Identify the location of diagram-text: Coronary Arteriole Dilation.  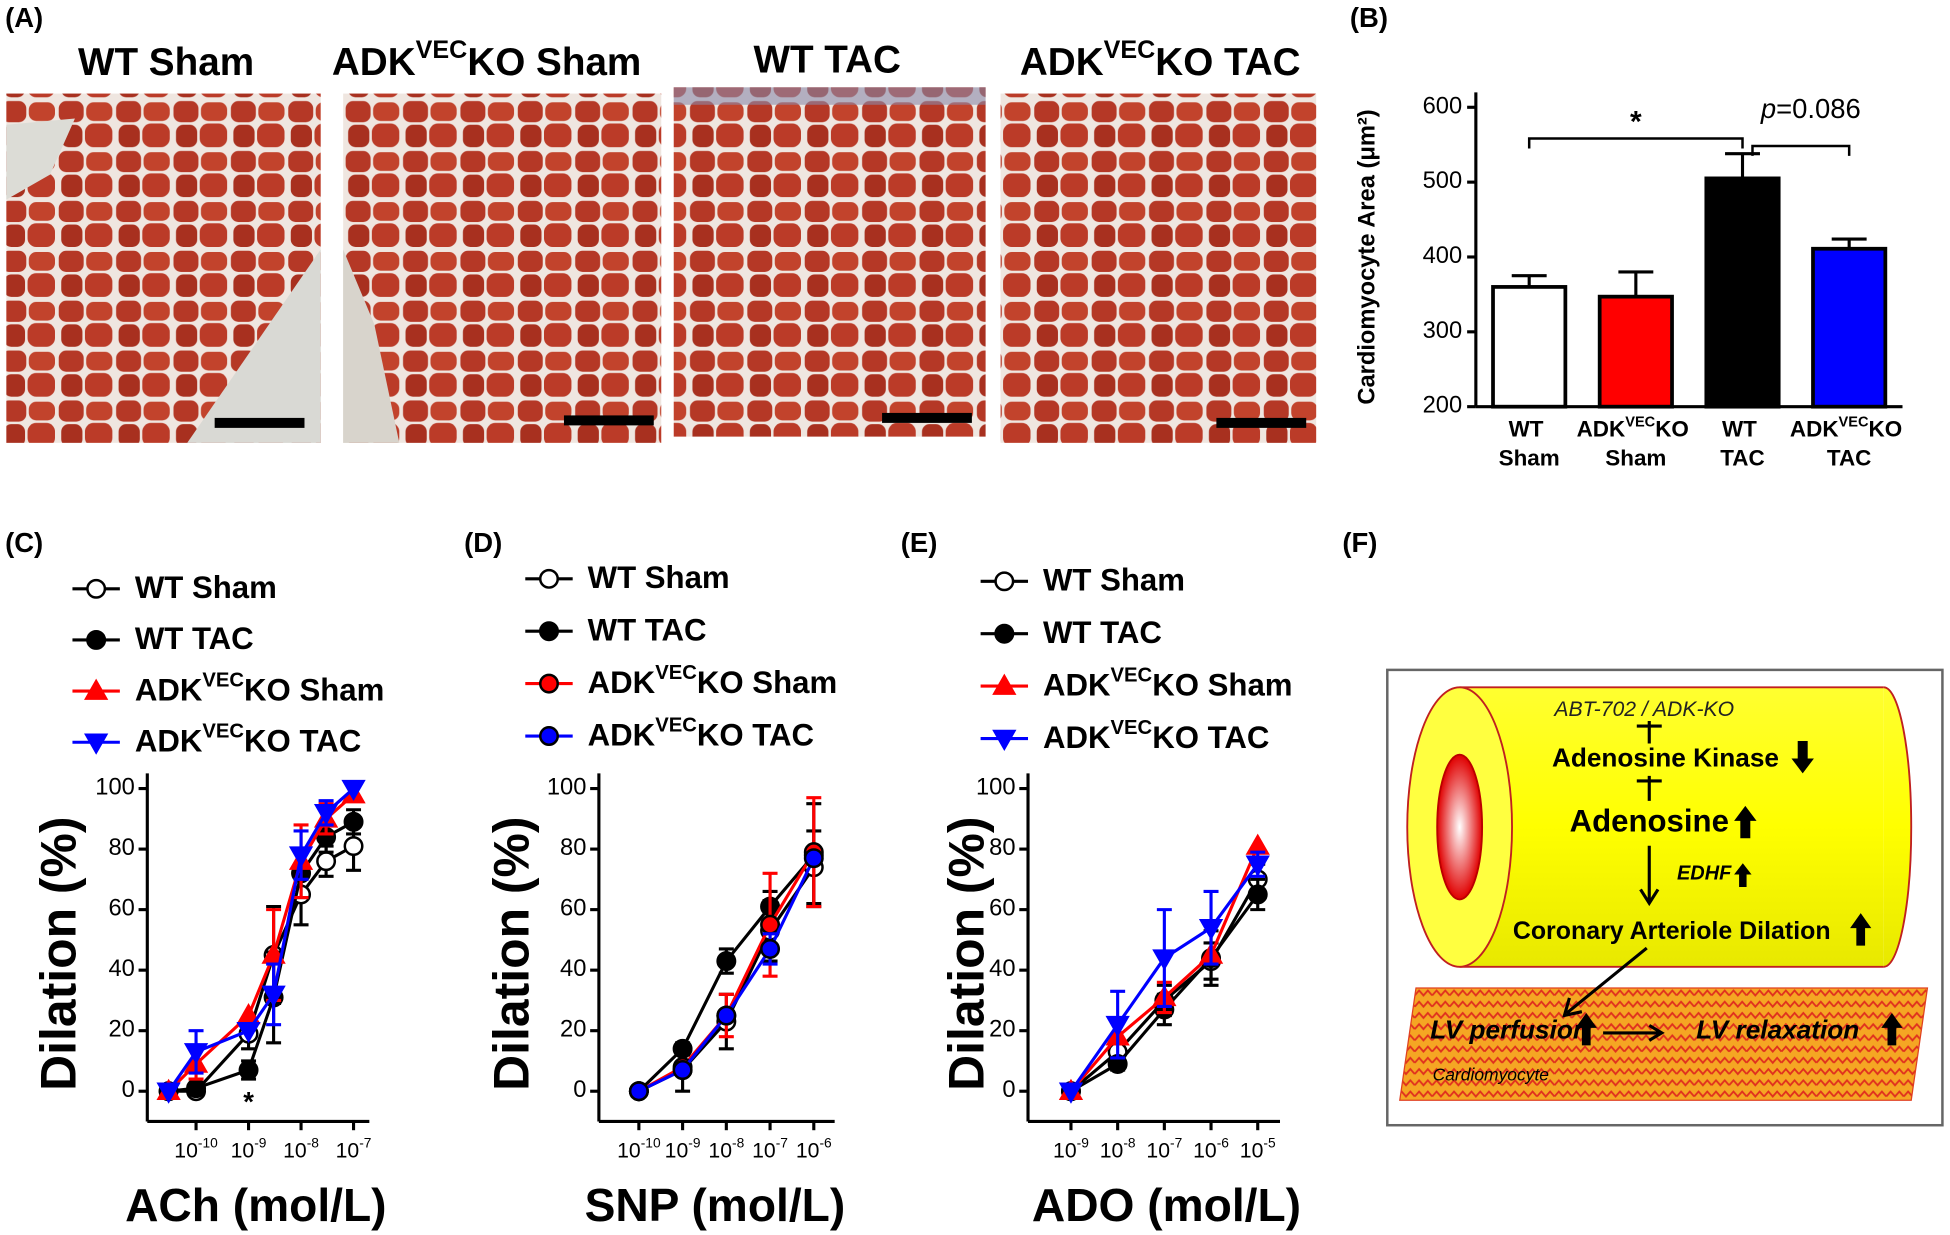
(1672, 930).